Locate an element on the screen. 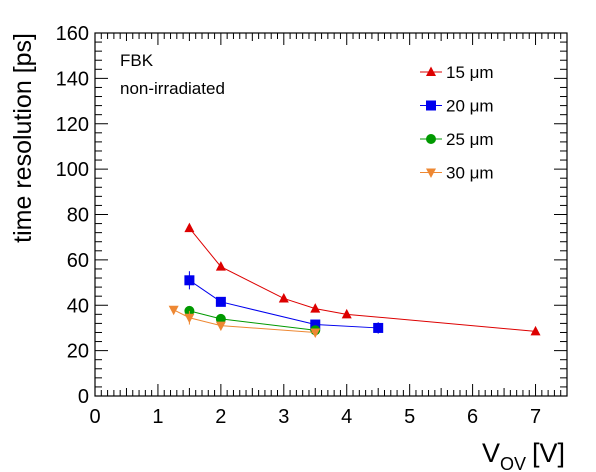  x-tick-label: 7 is located at coordinates (535, 417).